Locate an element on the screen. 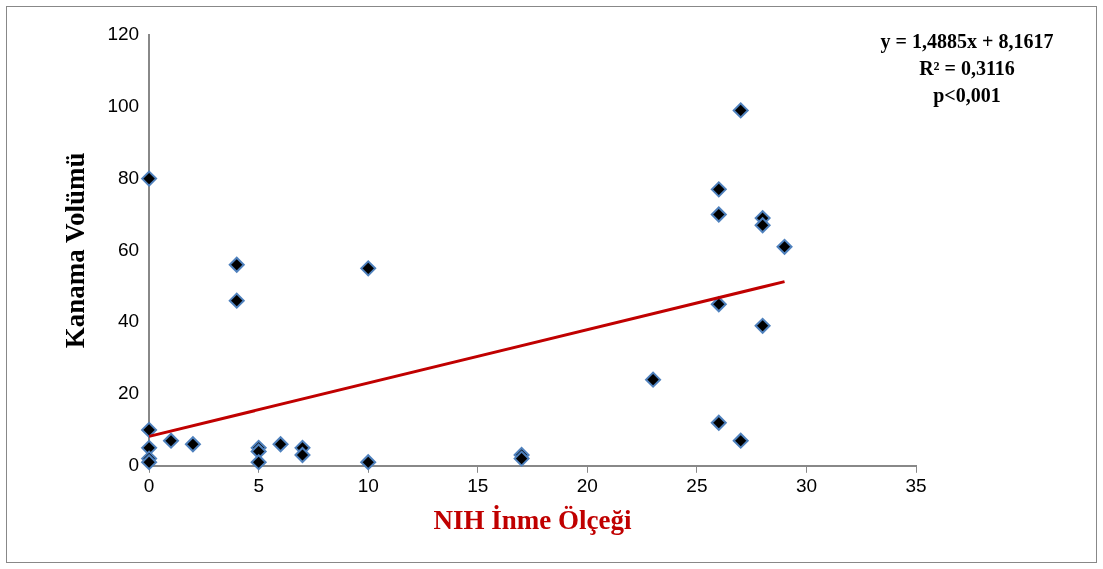 The image size is (1103, 569). text: R² = 0,3116 is located at coordinates (967, 68).